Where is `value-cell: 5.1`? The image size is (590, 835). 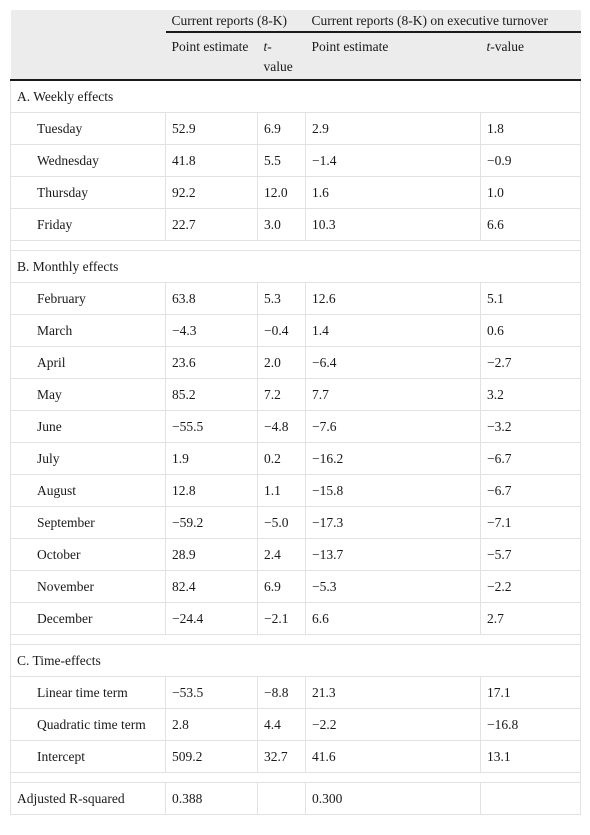
value-cell: 5.1 is located at coordinates (531, 298).